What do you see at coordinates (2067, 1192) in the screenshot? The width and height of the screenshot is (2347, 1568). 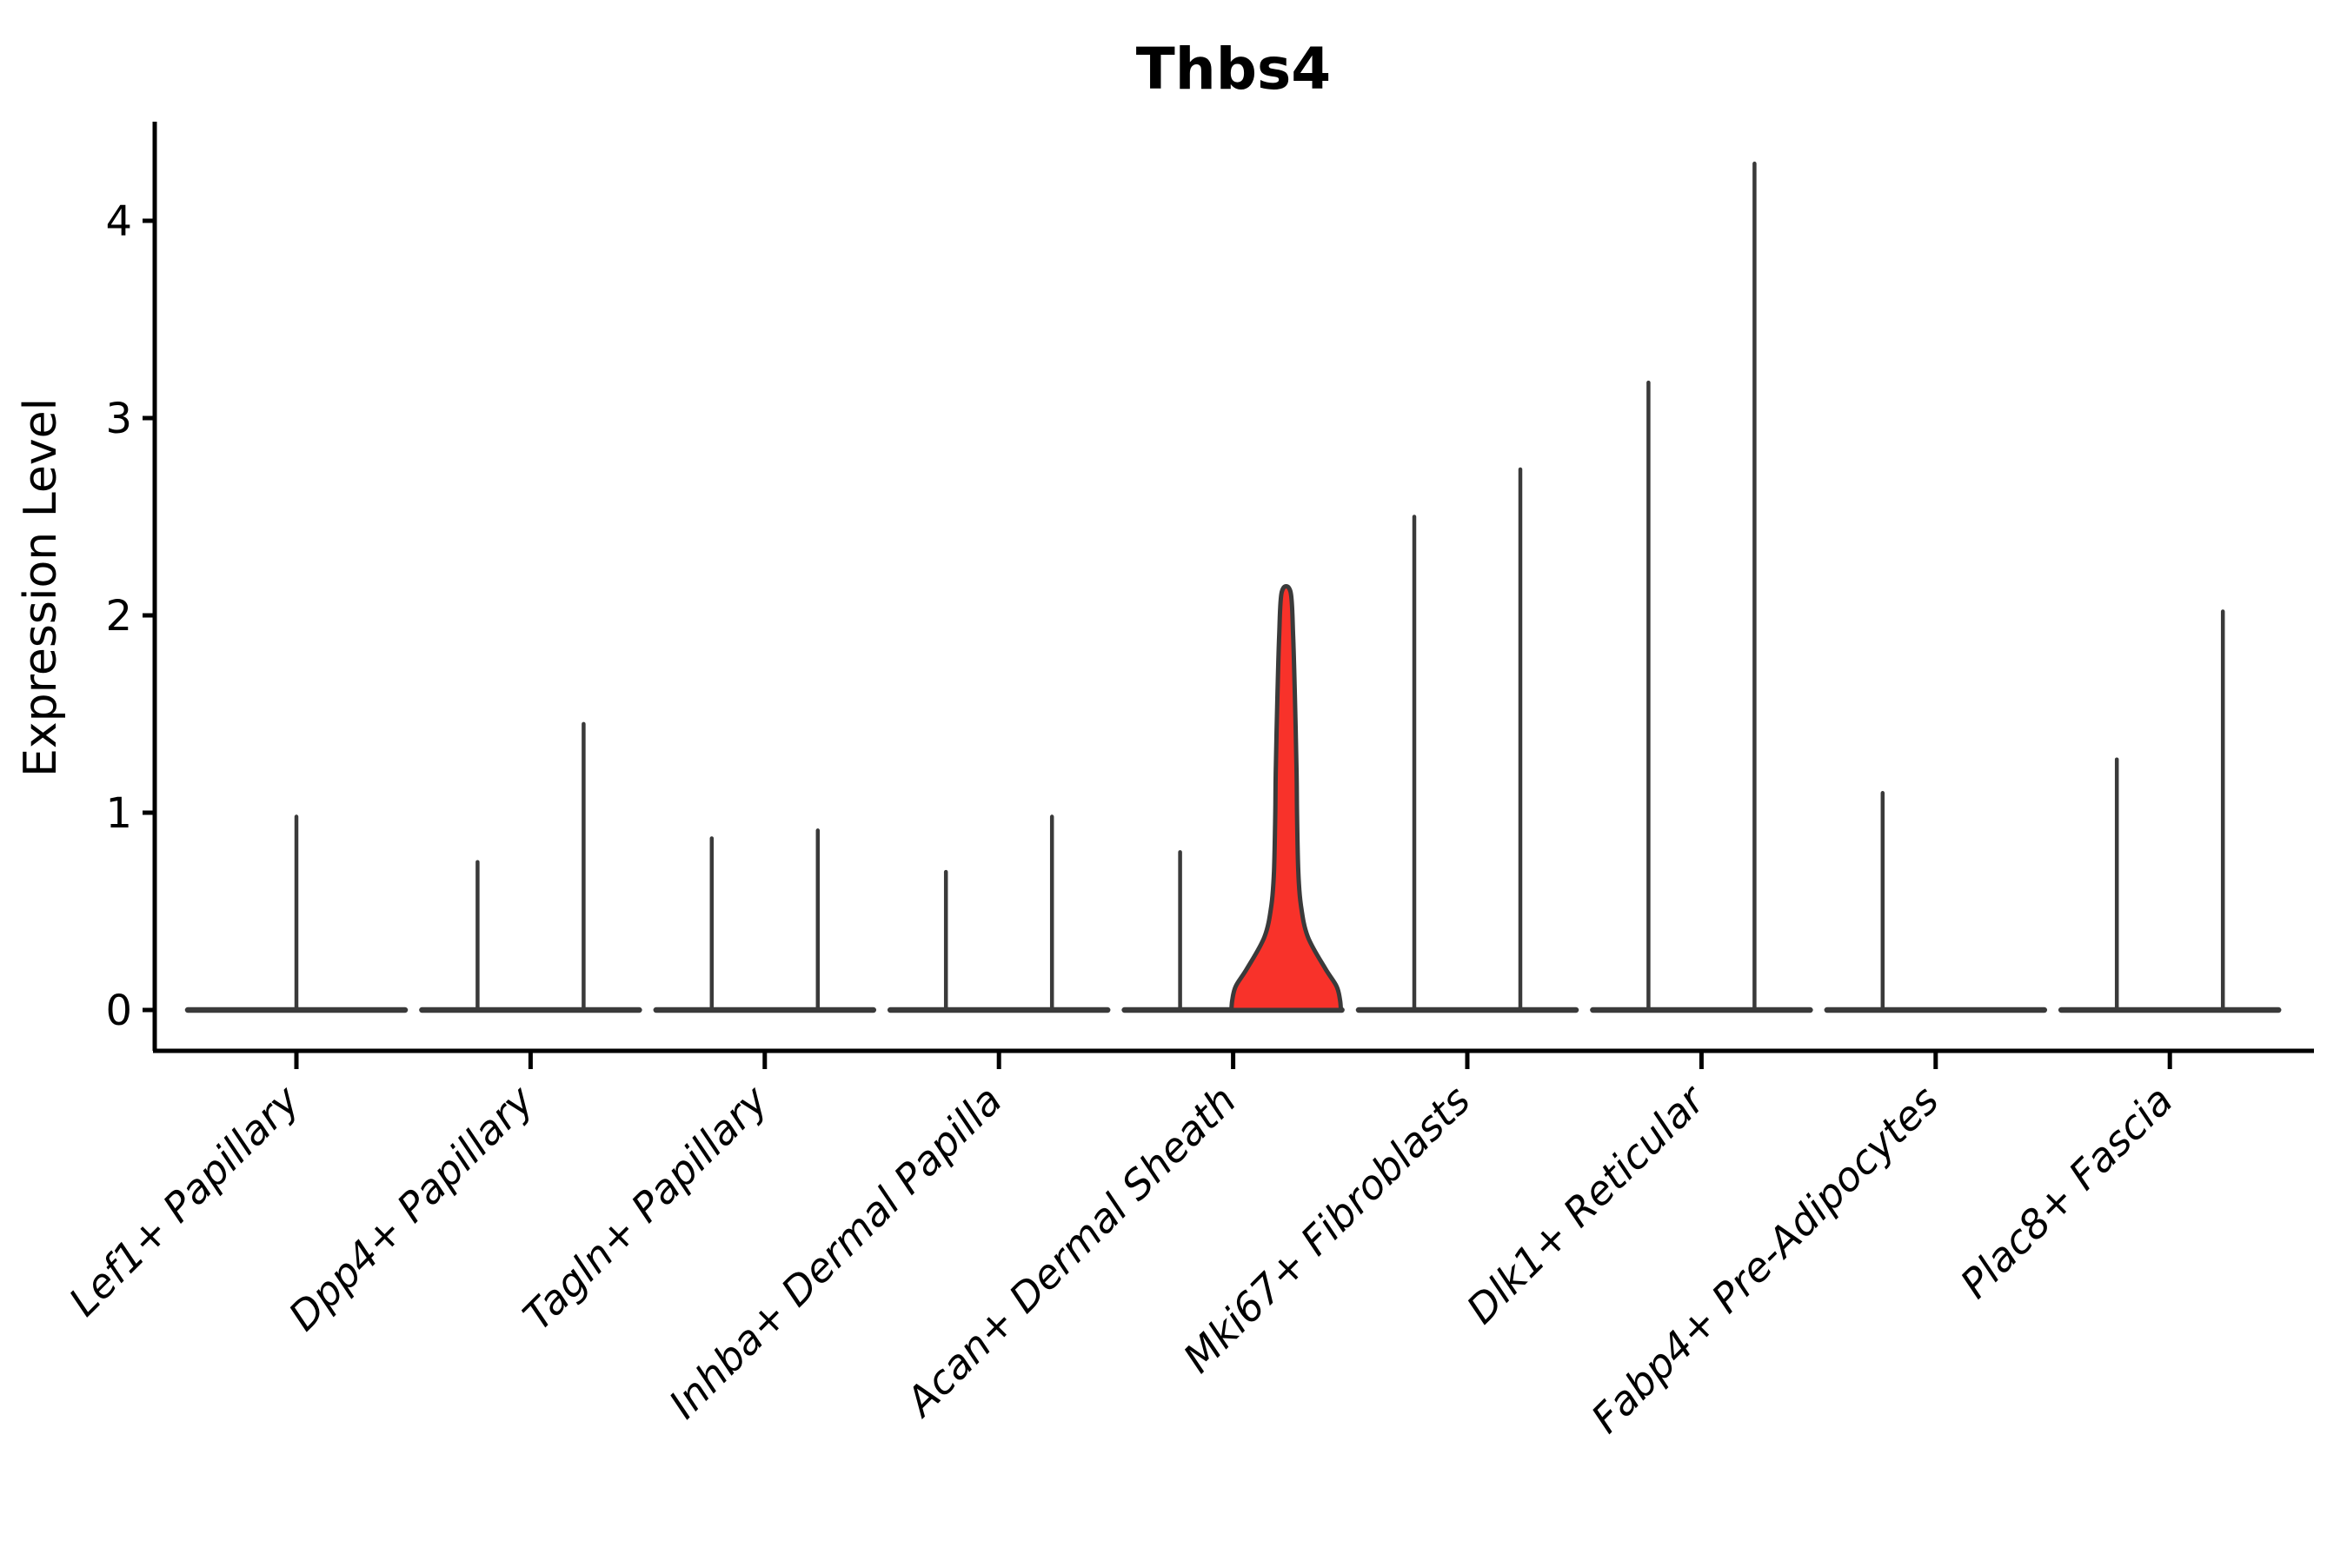 I see `x-tick-label-8: Plac8+ Fascia` at bounding box center [2067, 1192].